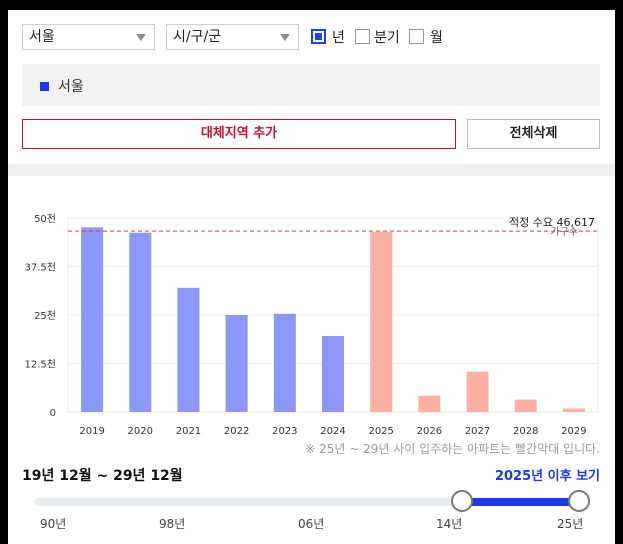 Image resolution: width=623 pixels, height=544 pixels. I want to click on reference-line-label: 적정 수요 46,617, so click(552, 222).